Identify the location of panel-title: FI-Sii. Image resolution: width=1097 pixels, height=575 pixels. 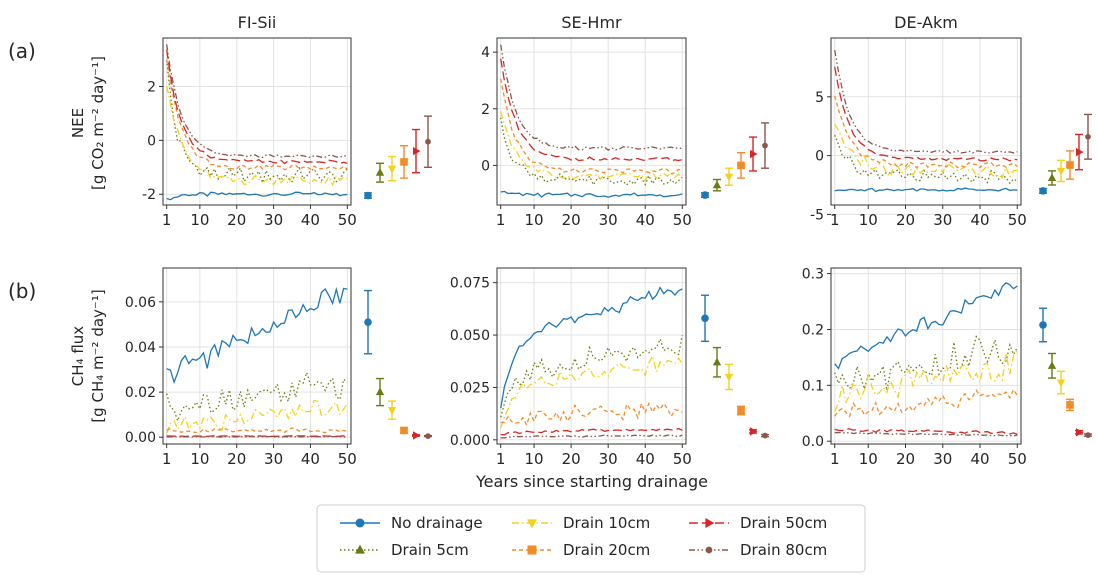
(257, 22).